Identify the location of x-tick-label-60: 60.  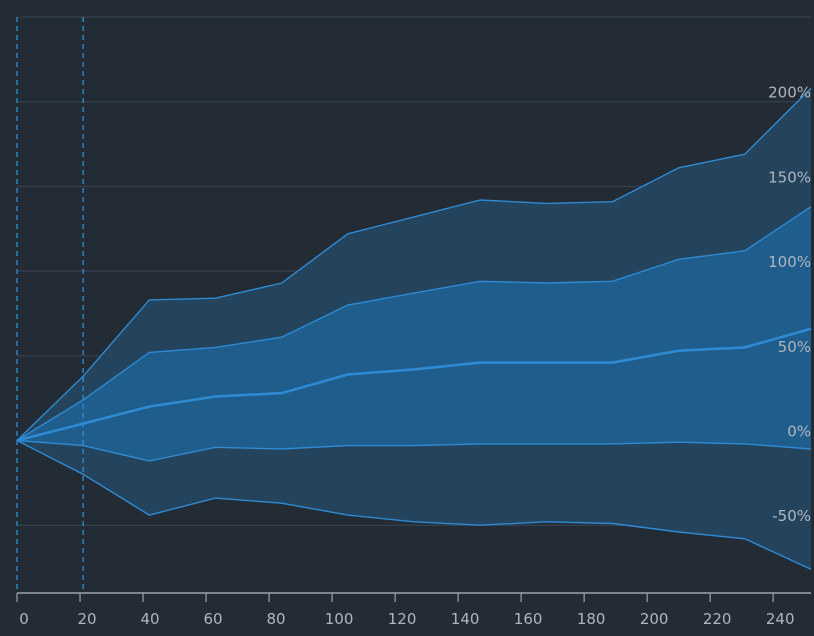
(213, 619).